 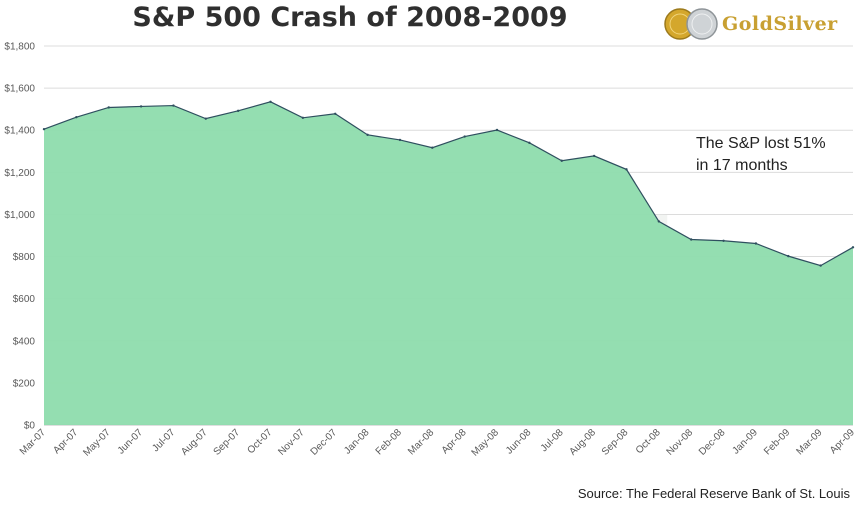 I want to click on x-tick-label: Dec-08, so click(x=712, y=442).